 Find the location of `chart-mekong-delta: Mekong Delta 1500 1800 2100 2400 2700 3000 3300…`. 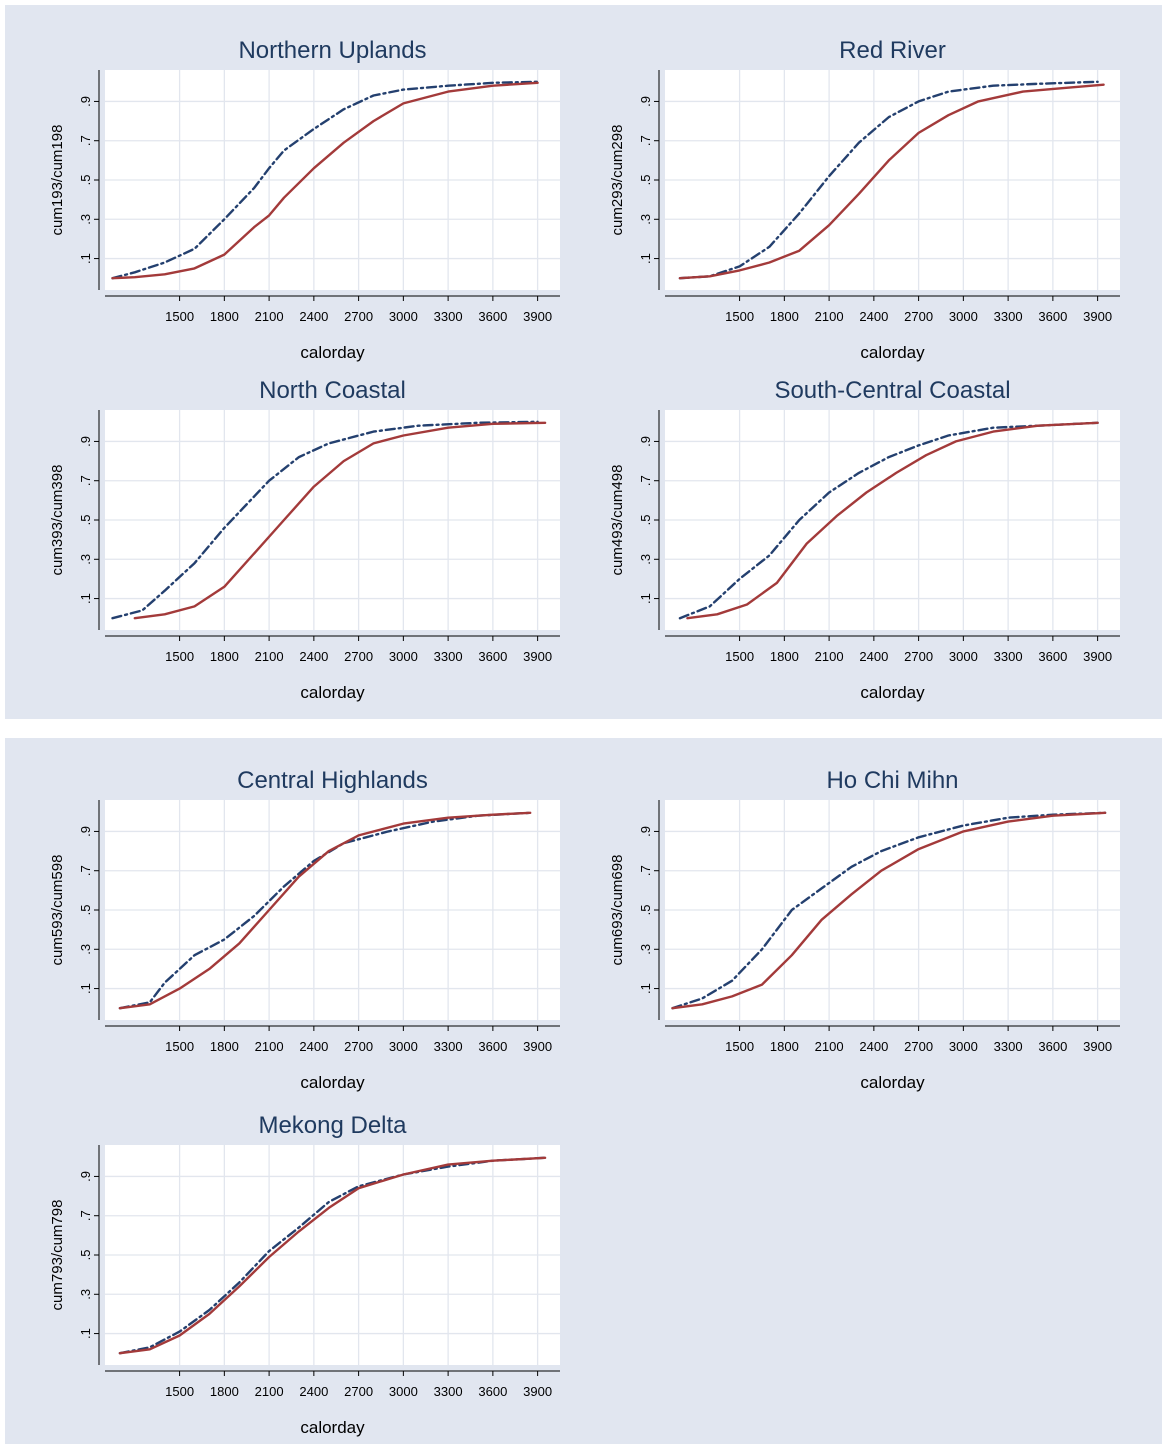

chart-mekong-delta: Mekong Delta 1500 1800 2100 2400 2700 3000 3300… is located at coordinates (305, 1273).